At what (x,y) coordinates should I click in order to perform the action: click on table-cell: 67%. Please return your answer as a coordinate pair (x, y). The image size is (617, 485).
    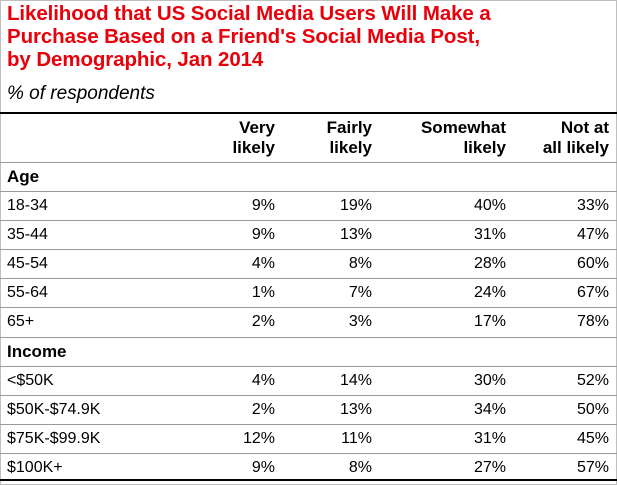
    Looking at the image, I should click on (592, 293).